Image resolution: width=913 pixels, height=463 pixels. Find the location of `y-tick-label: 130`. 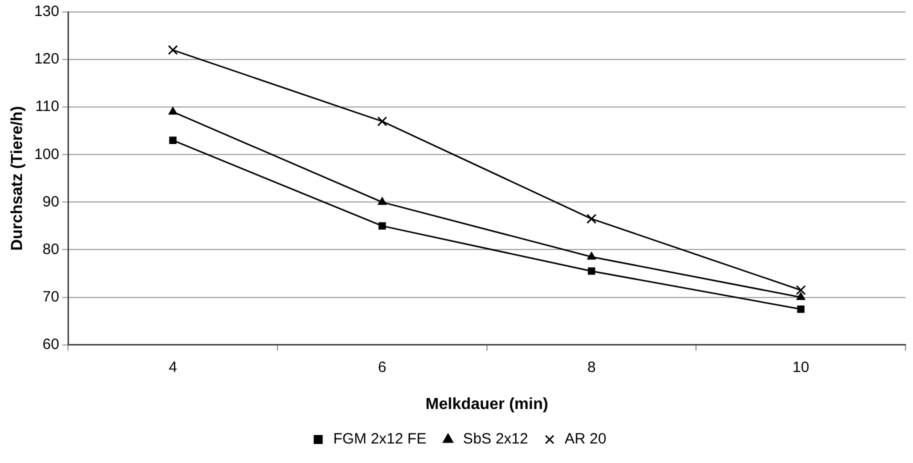

y-tick-label: 130 is located at coordinates (47, 11).